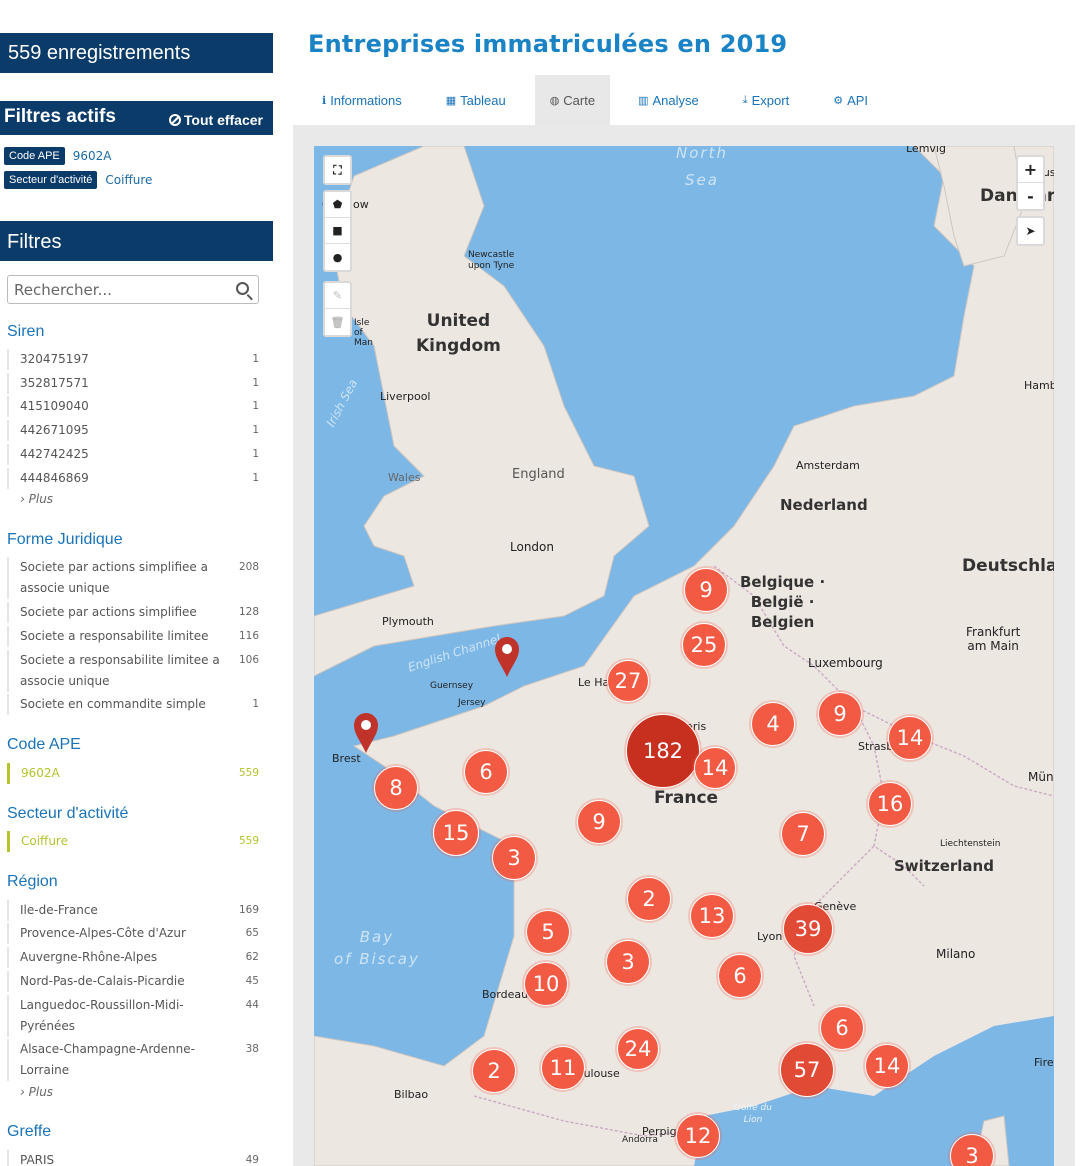 The image size is (1081, 1166). I want to click on facet-item: 352817571 1, so click(133, 383).